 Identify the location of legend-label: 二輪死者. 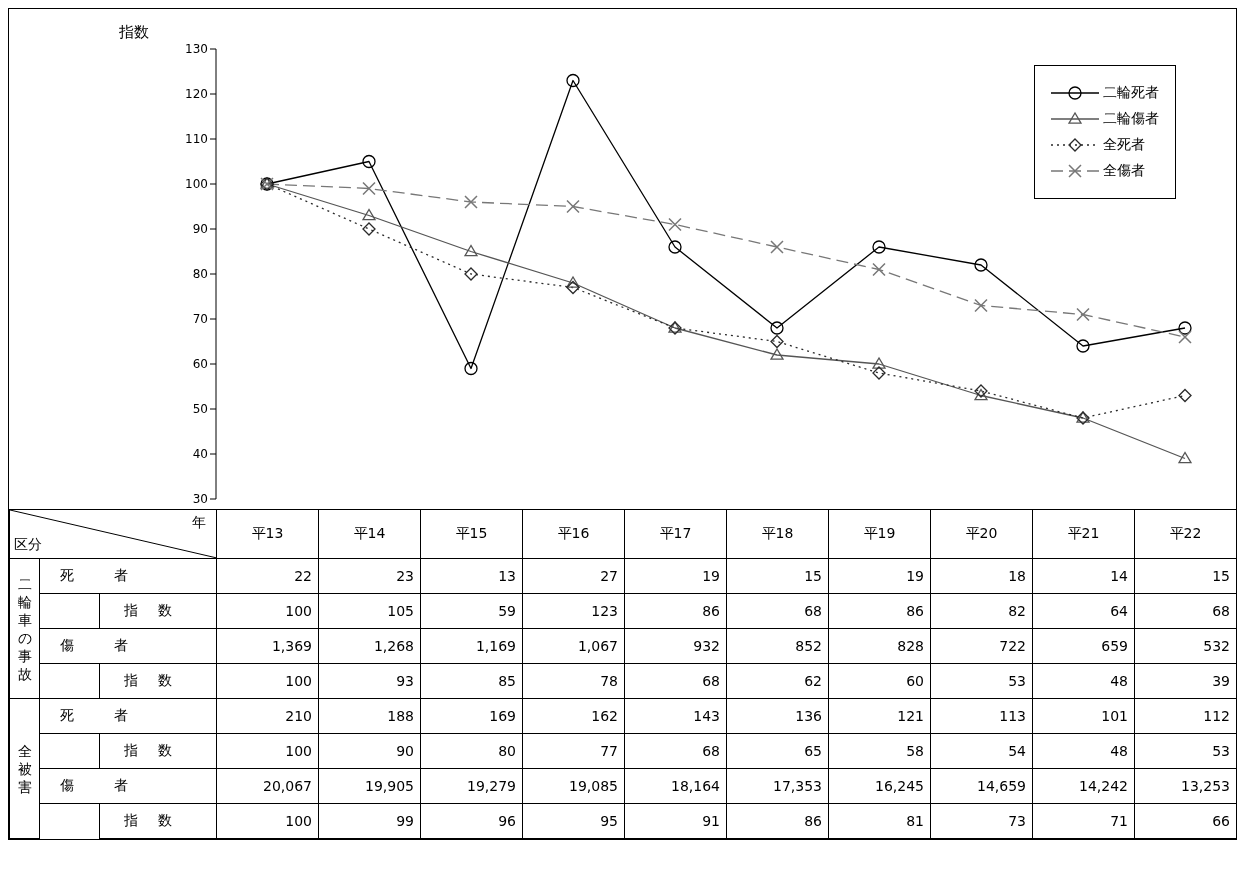
(1131, 93).